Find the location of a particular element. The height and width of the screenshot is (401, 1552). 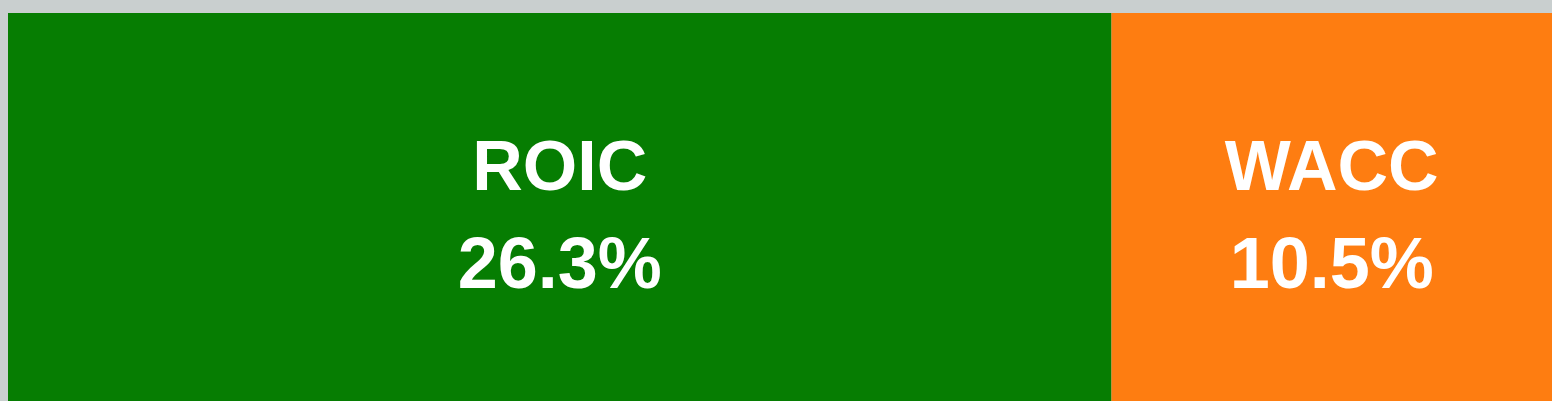

series-label: WACC is located at coordinates (1331, 166).